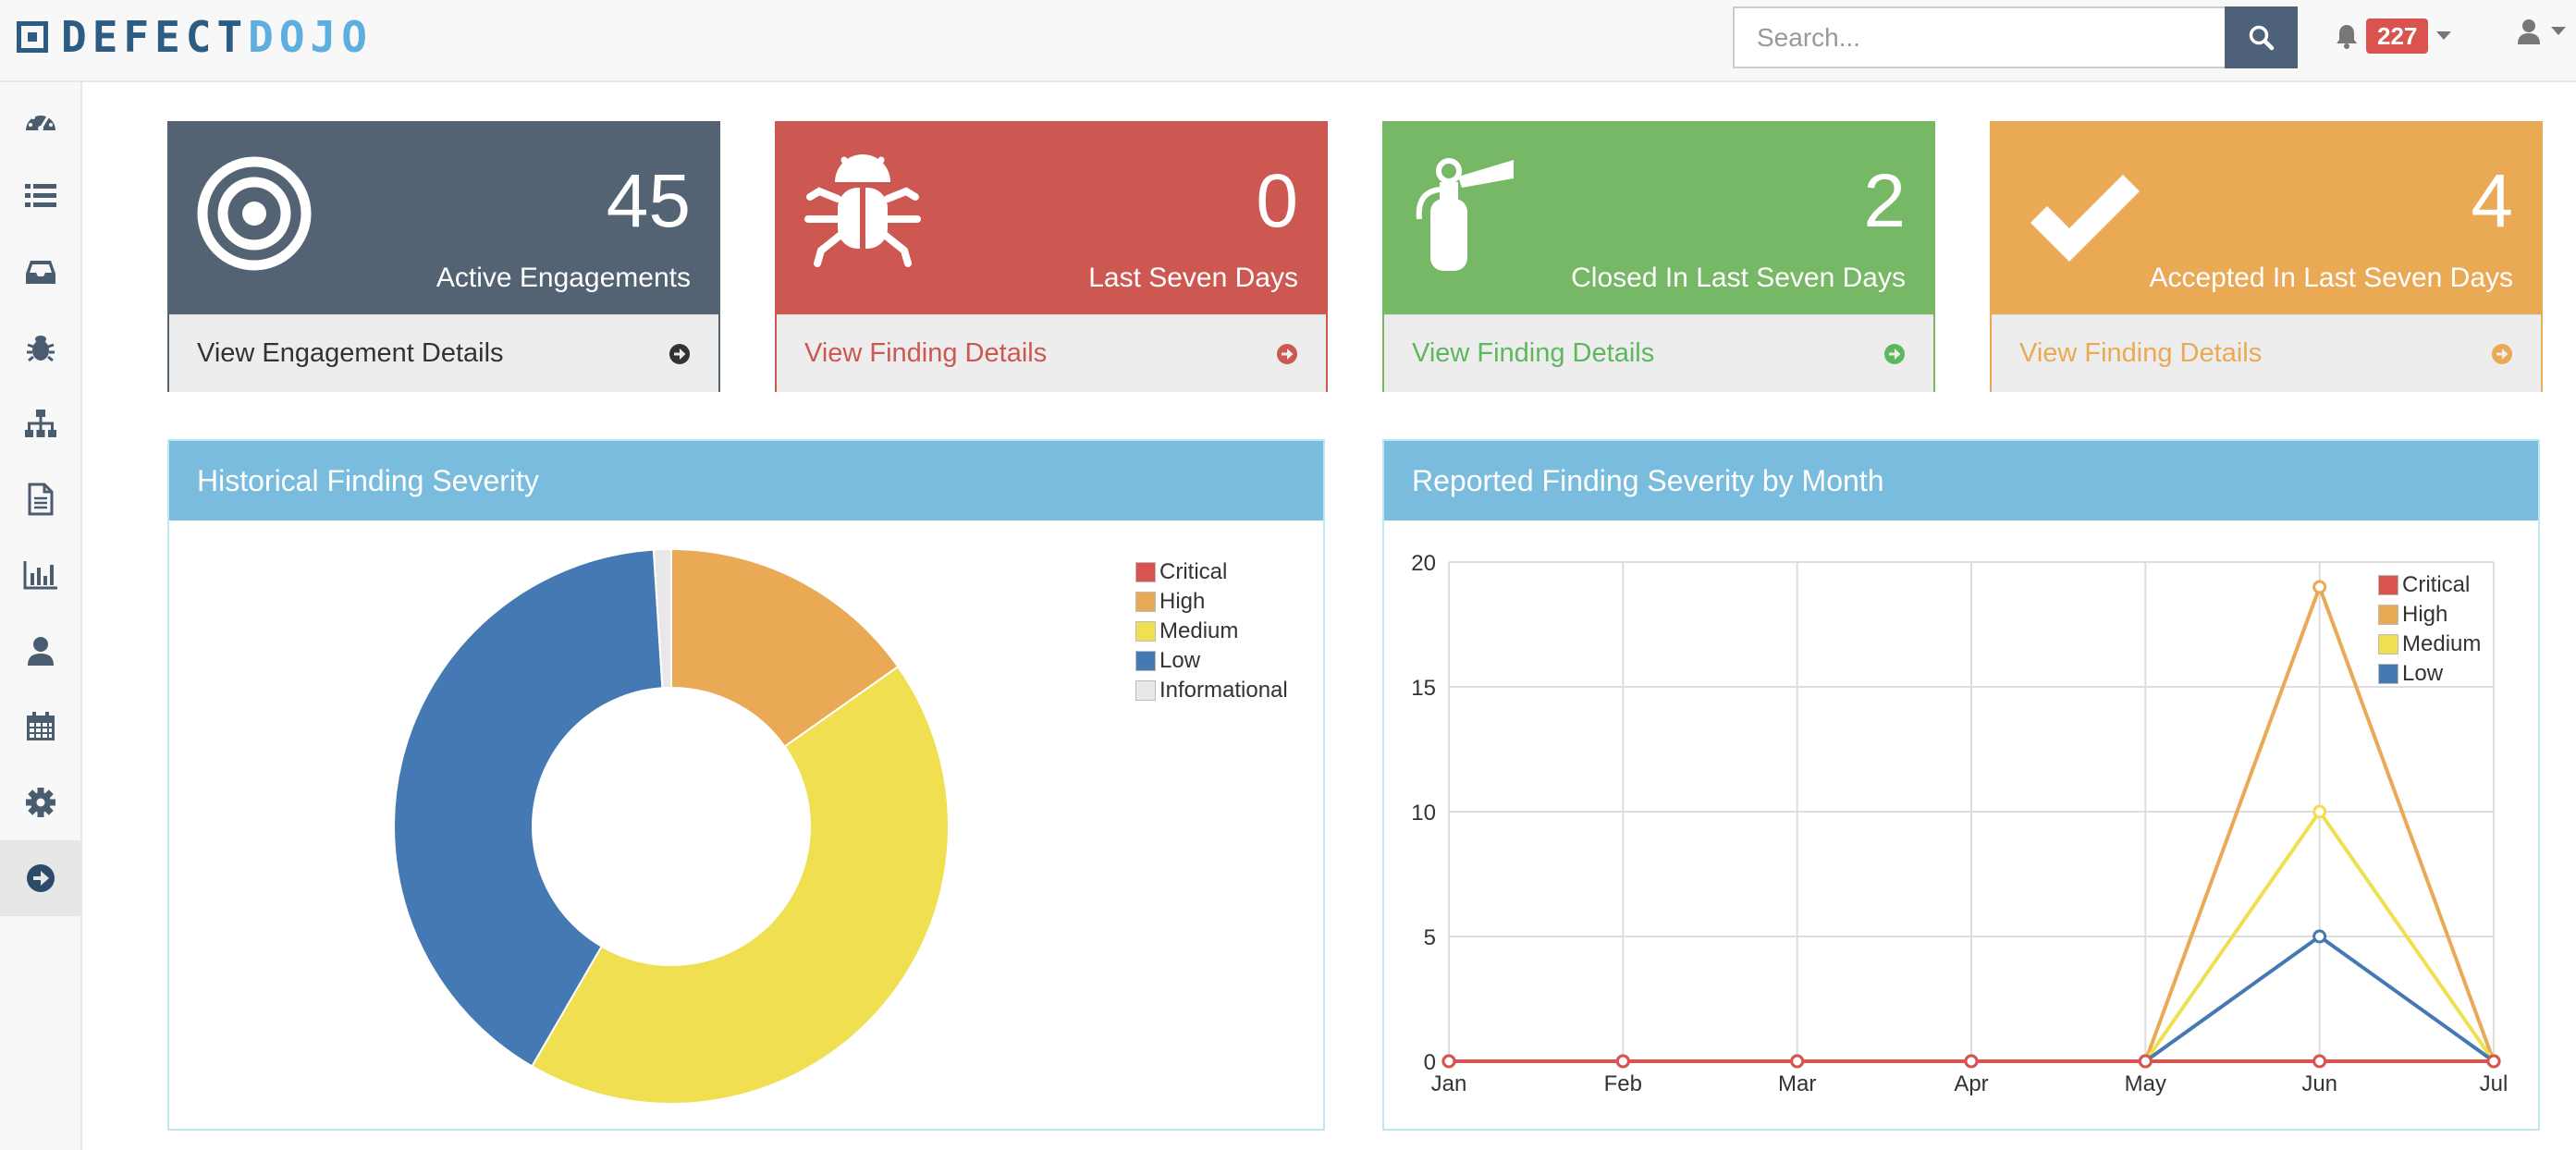 The height and width of the screenshot is (1150, 2576). I want to click on accepted-last-seven-days-count: 4, so click(2492, 201).